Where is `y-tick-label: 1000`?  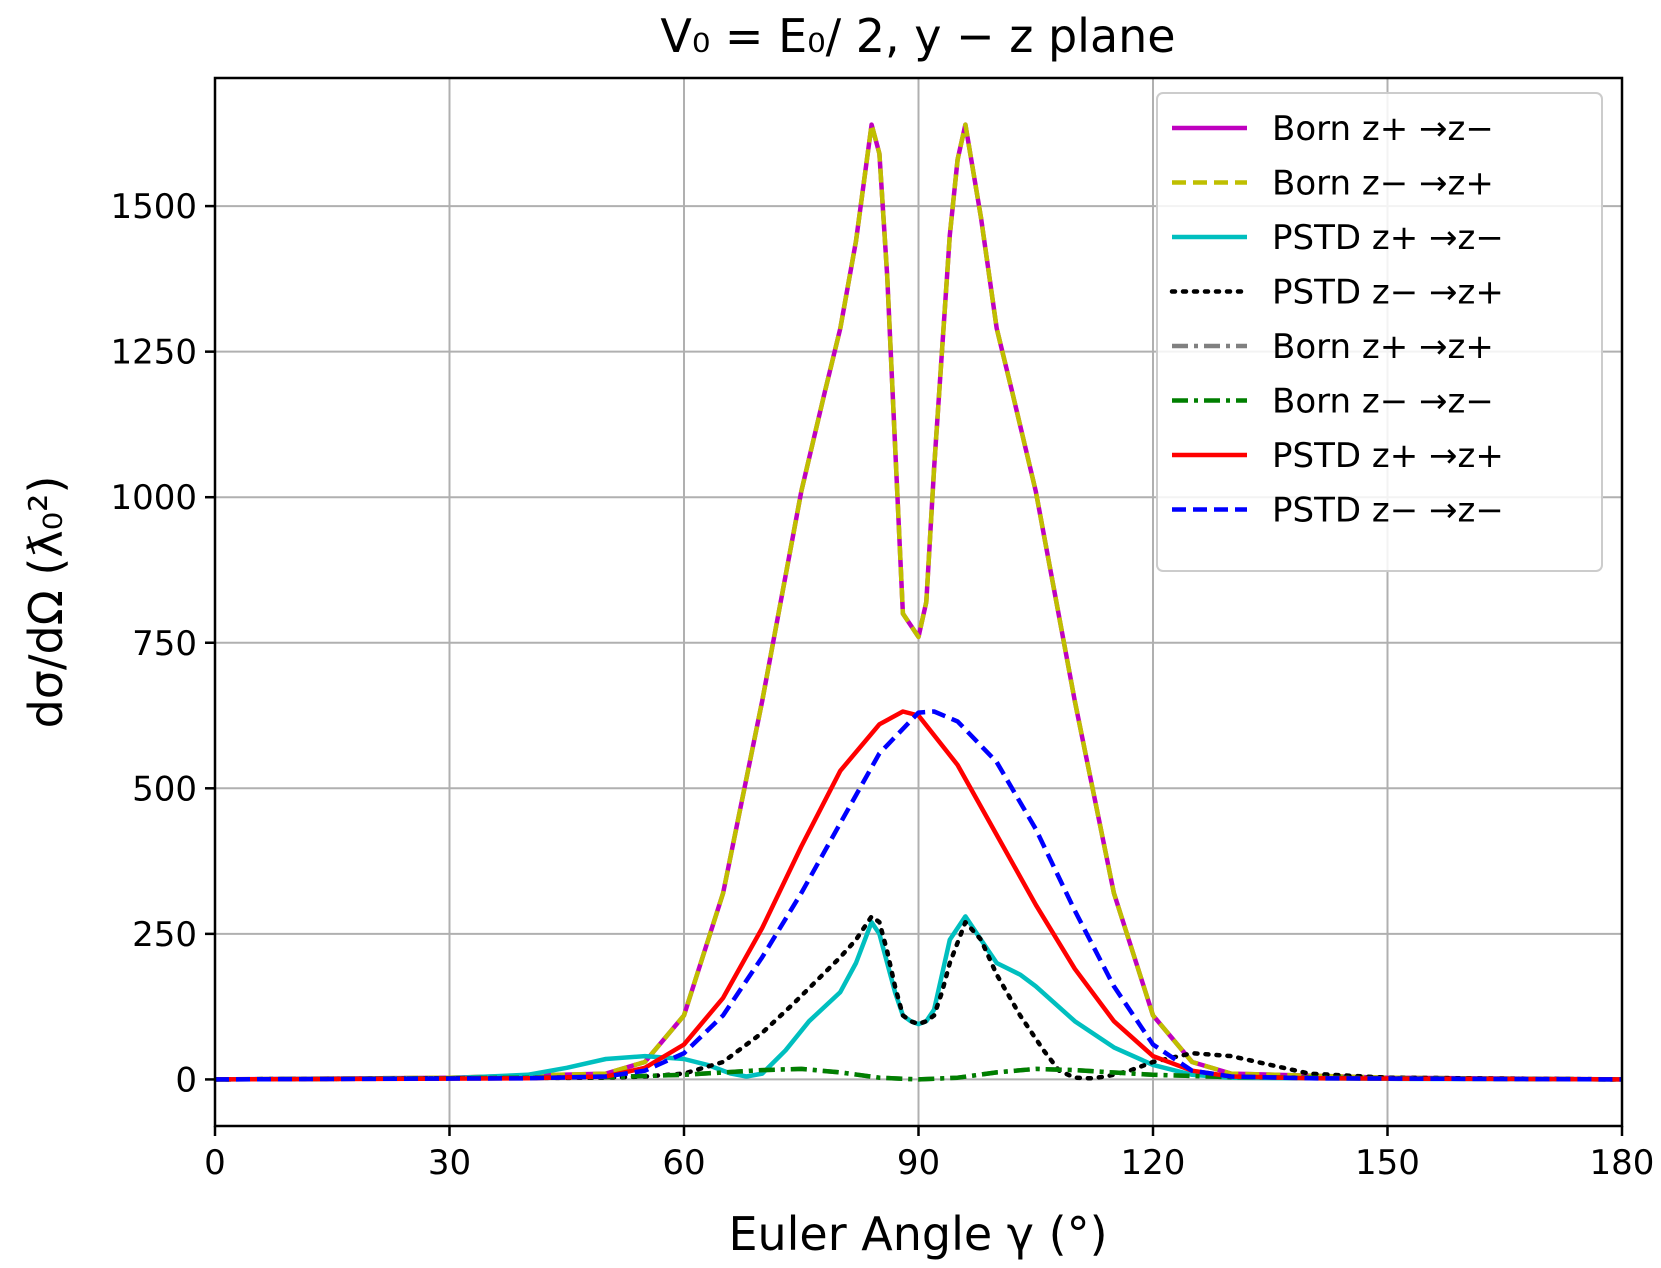 y-tick-label: 1000 is located at coordinates (153, 498).